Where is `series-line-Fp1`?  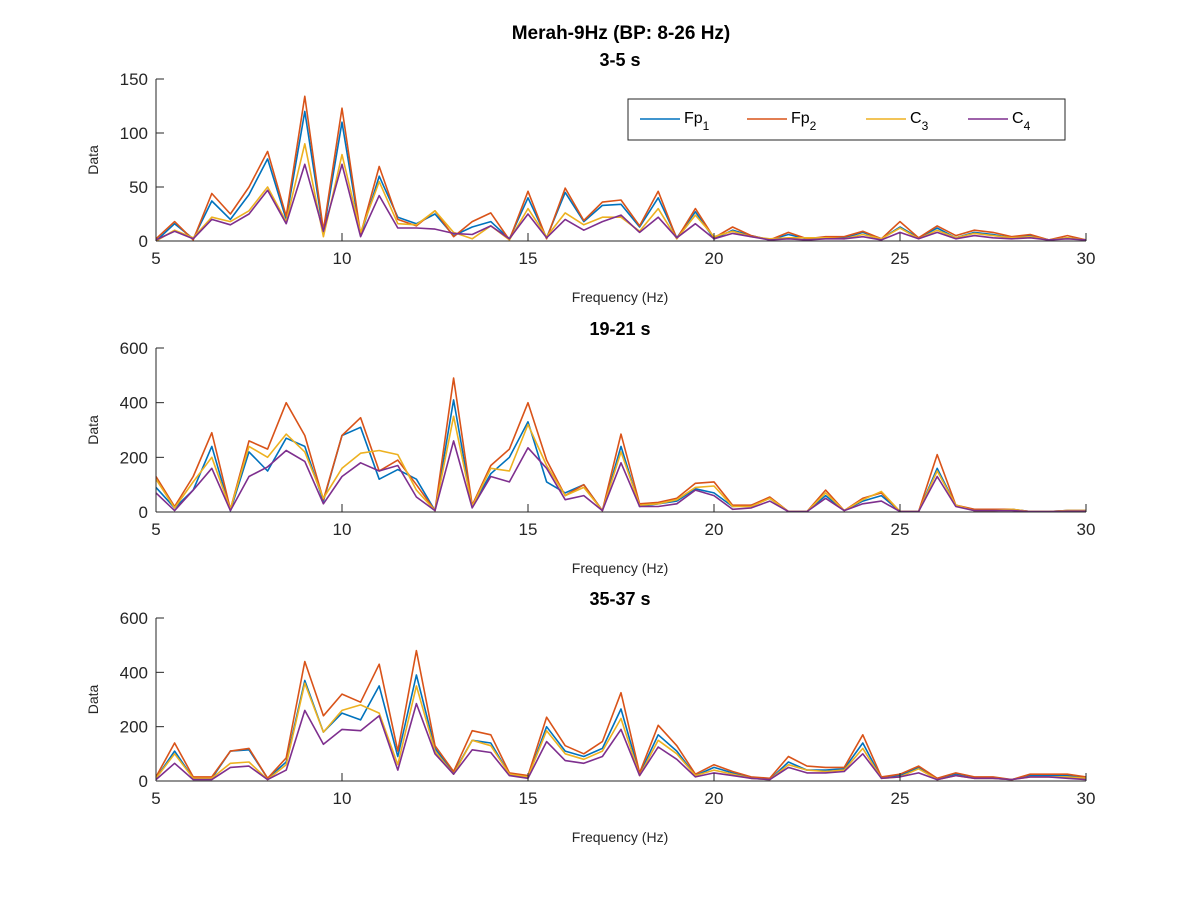 series-line-Fp1 is located at coordinates (621, 176).